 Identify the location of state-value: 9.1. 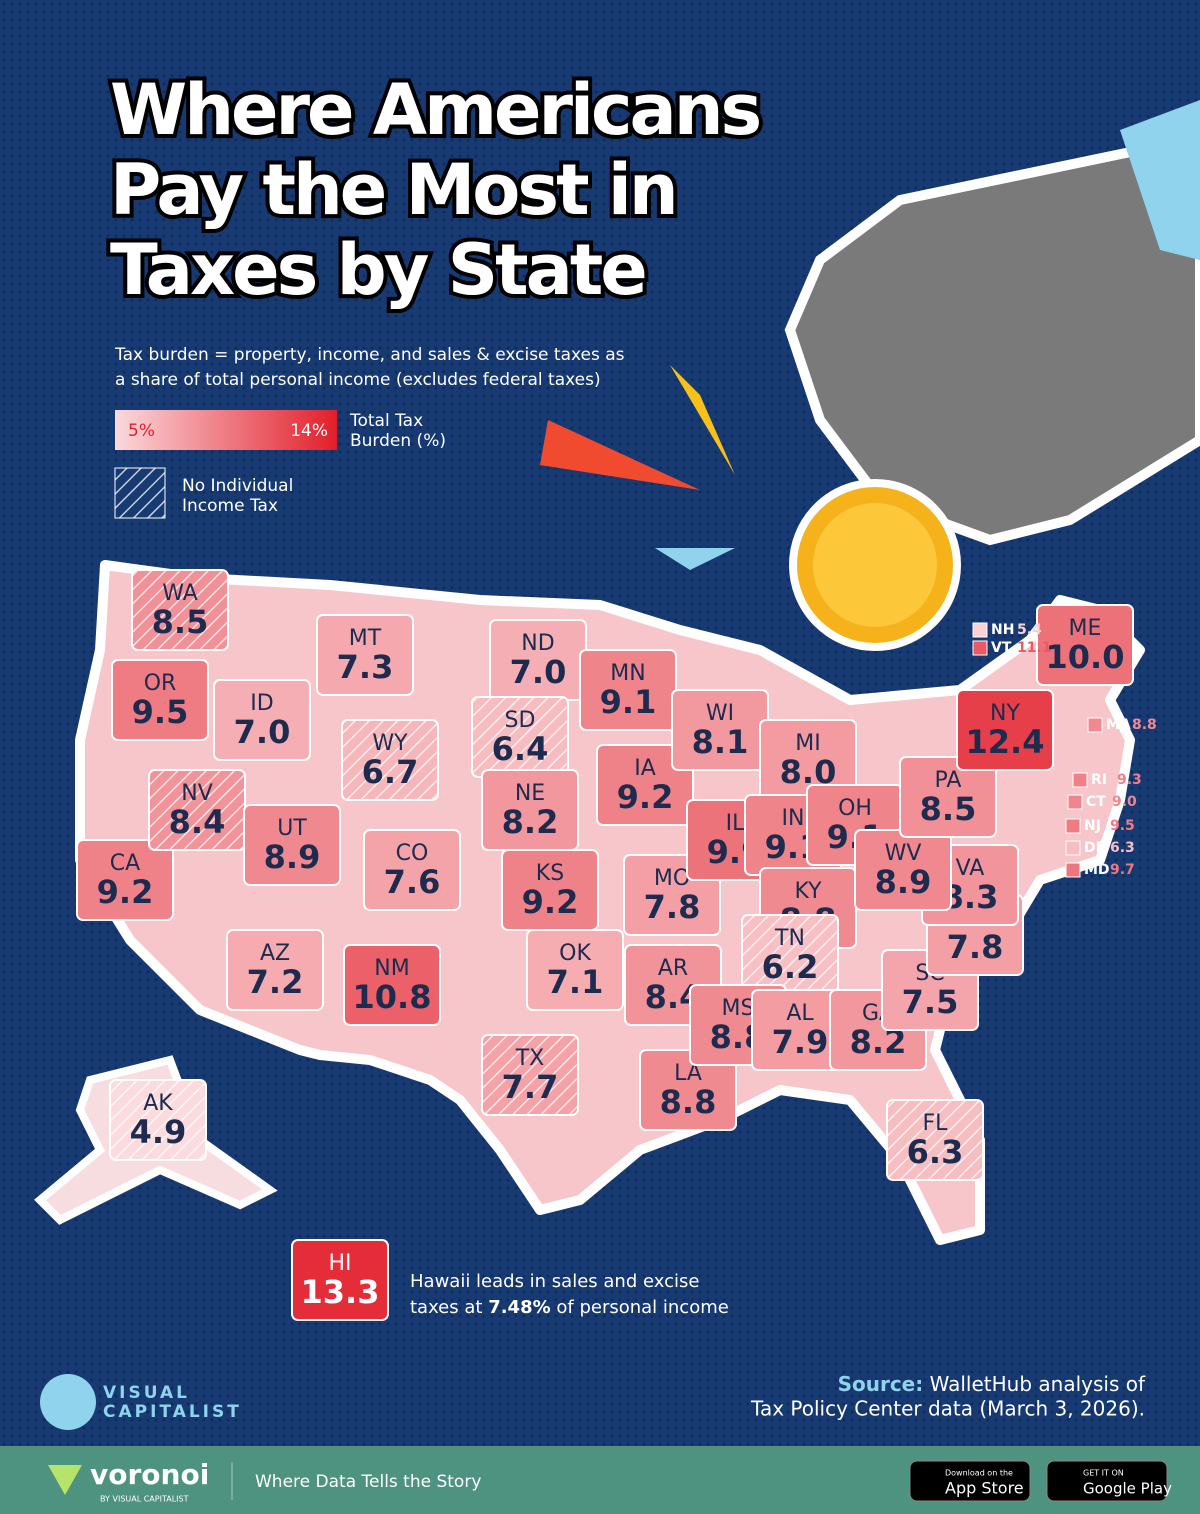
(628, 702).